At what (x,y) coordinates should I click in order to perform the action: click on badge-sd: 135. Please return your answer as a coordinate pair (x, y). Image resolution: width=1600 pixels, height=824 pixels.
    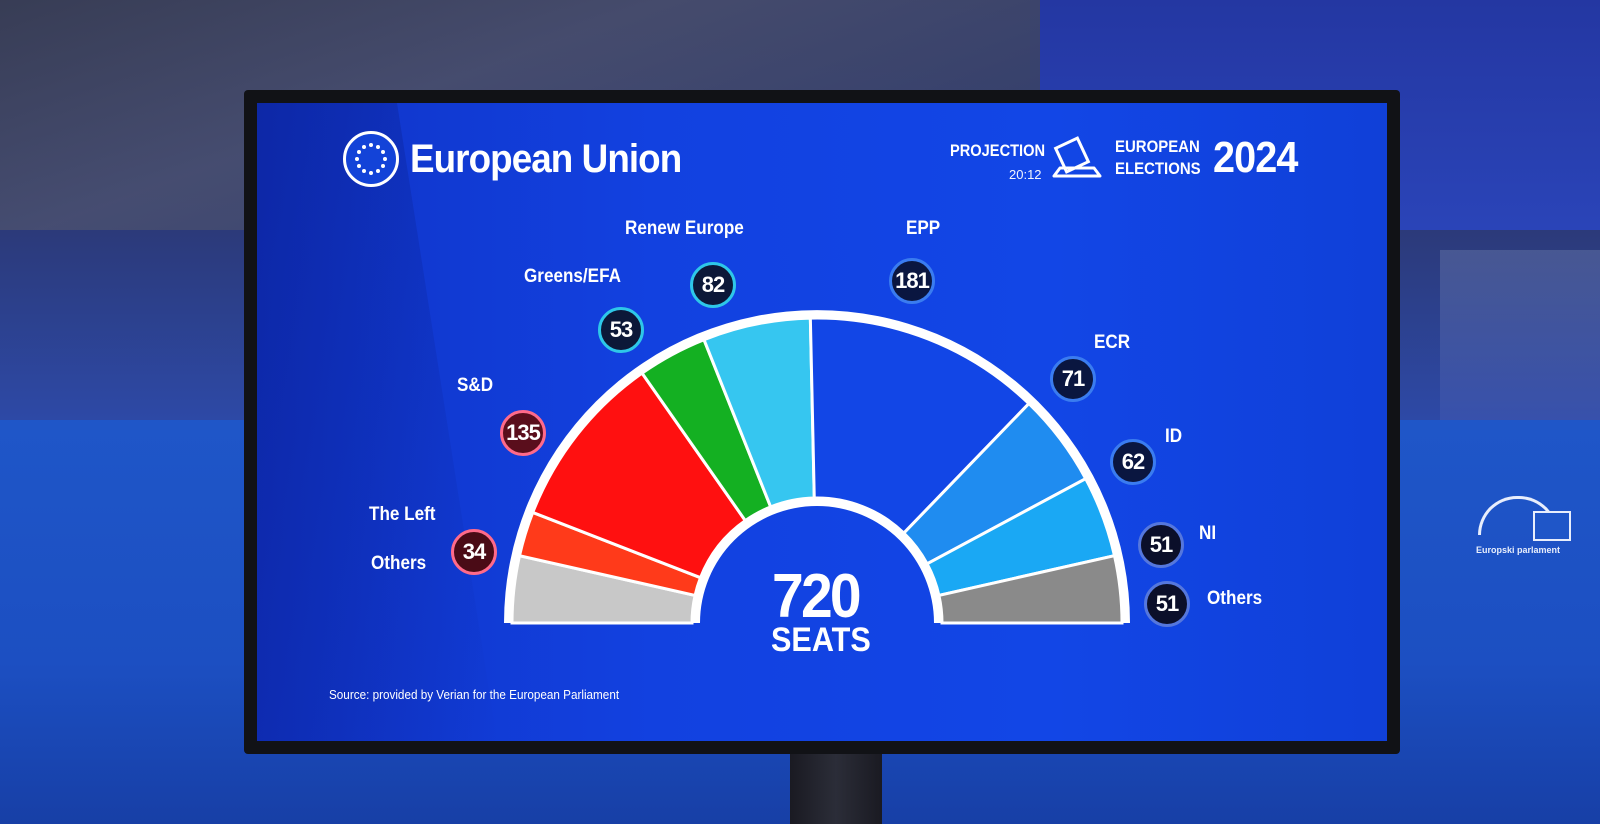
    Looking at the image, I should click on (523, 433).